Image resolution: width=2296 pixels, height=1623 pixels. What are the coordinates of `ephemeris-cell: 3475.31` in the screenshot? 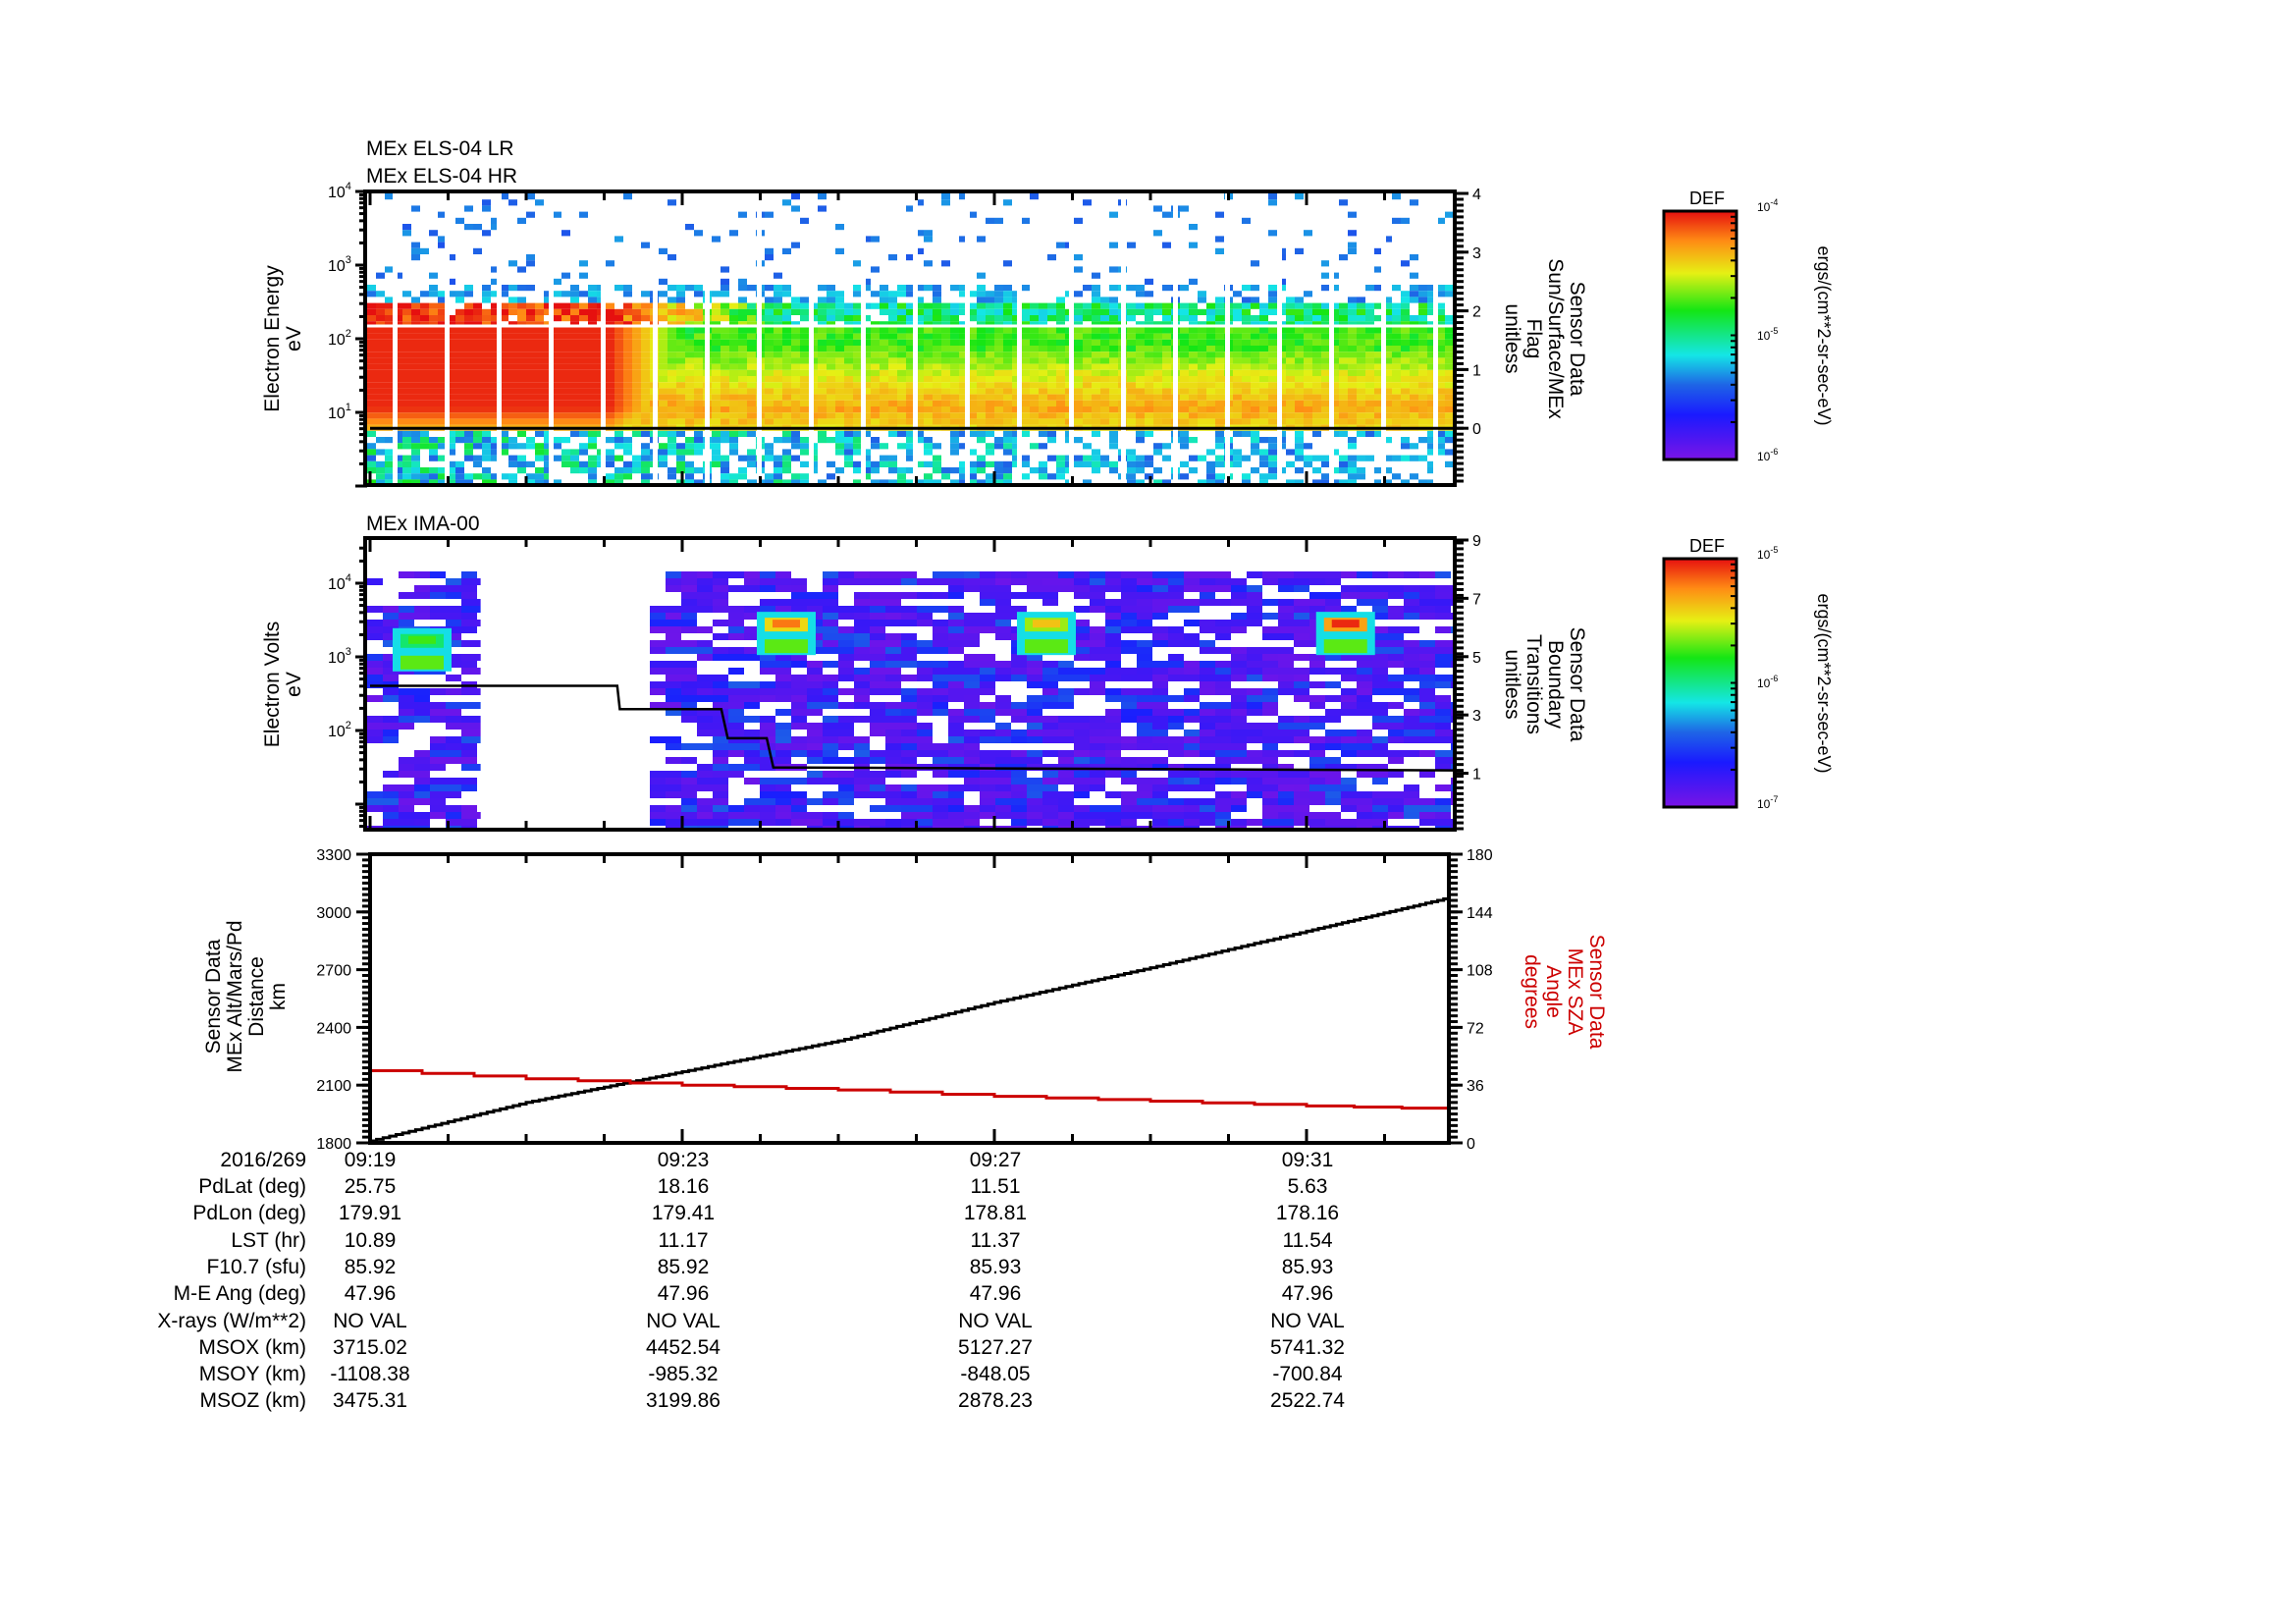 It's located at (370, 1401).